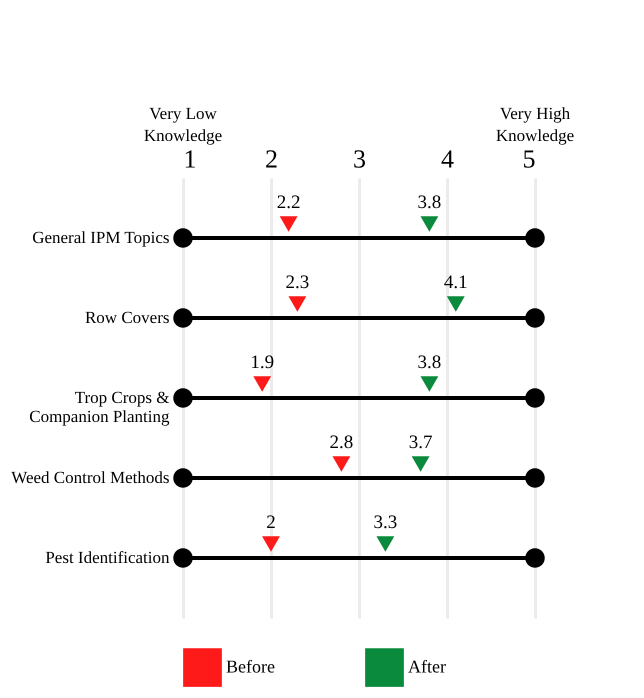  Describe the element at coordinates (101, 237) in the screenshot. I see `y-tick-label: General IPM Topics` at that location.